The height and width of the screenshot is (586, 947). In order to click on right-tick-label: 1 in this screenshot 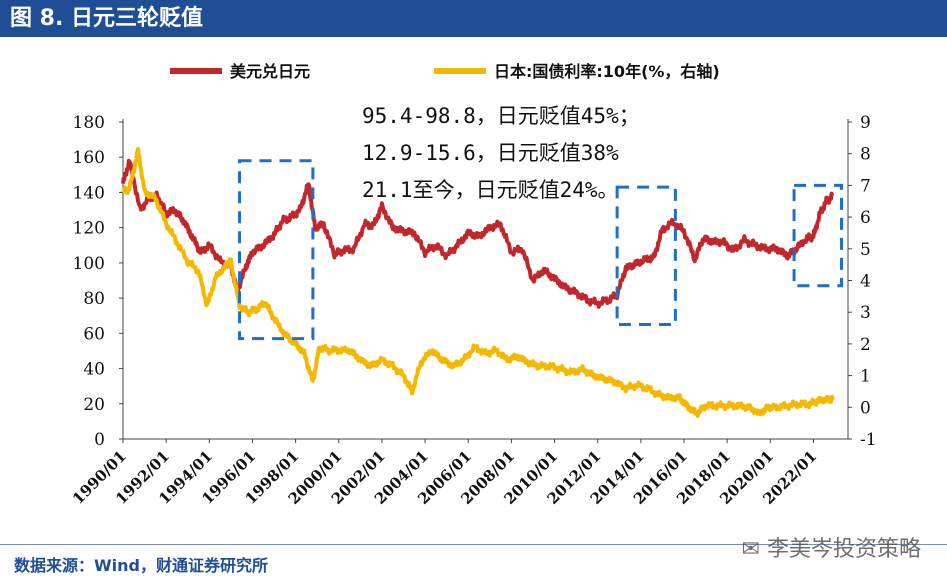, I will do `click(865, 377)`.